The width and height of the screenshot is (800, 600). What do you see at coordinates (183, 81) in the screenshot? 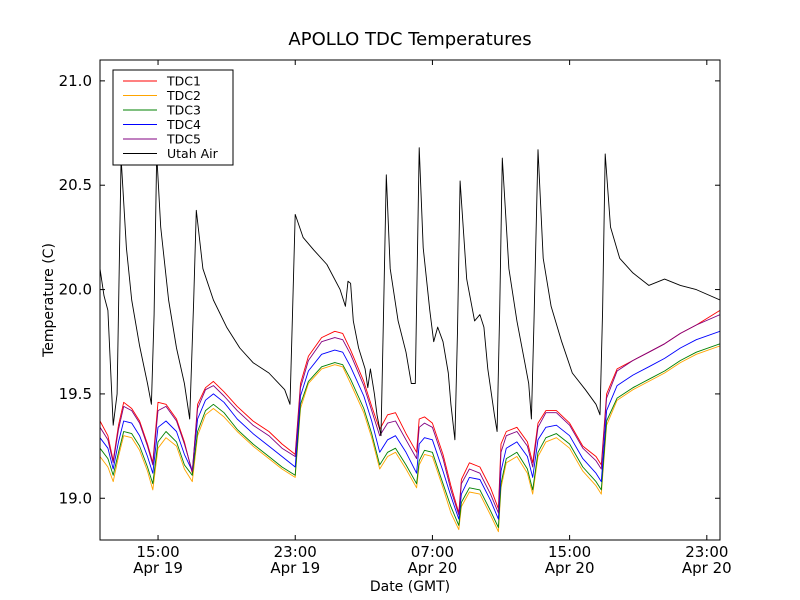
I see `legend-label-tdc1: TDC1` at bounding box center [183, 81].